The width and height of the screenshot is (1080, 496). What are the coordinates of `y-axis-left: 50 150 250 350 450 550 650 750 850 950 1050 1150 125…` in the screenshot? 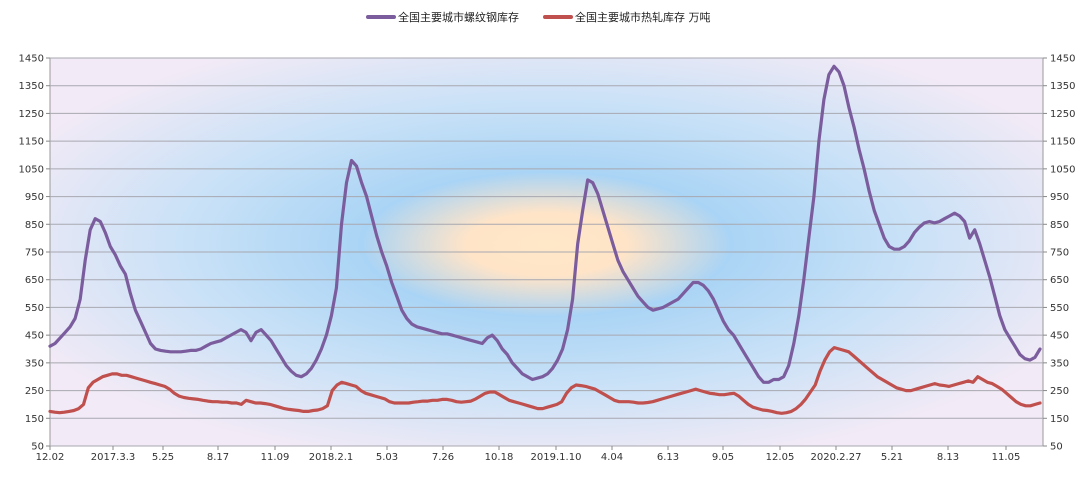 It's located at (34, 253).